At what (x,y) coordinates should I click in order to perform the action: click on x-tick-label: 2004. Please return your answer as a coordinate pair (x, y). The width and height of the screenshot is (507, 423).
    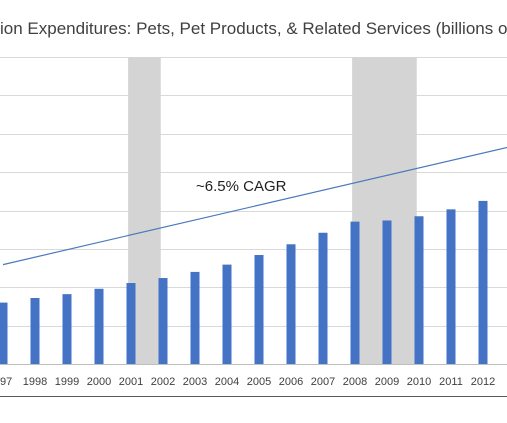
    Looking at the image, I should click on (227, 382).